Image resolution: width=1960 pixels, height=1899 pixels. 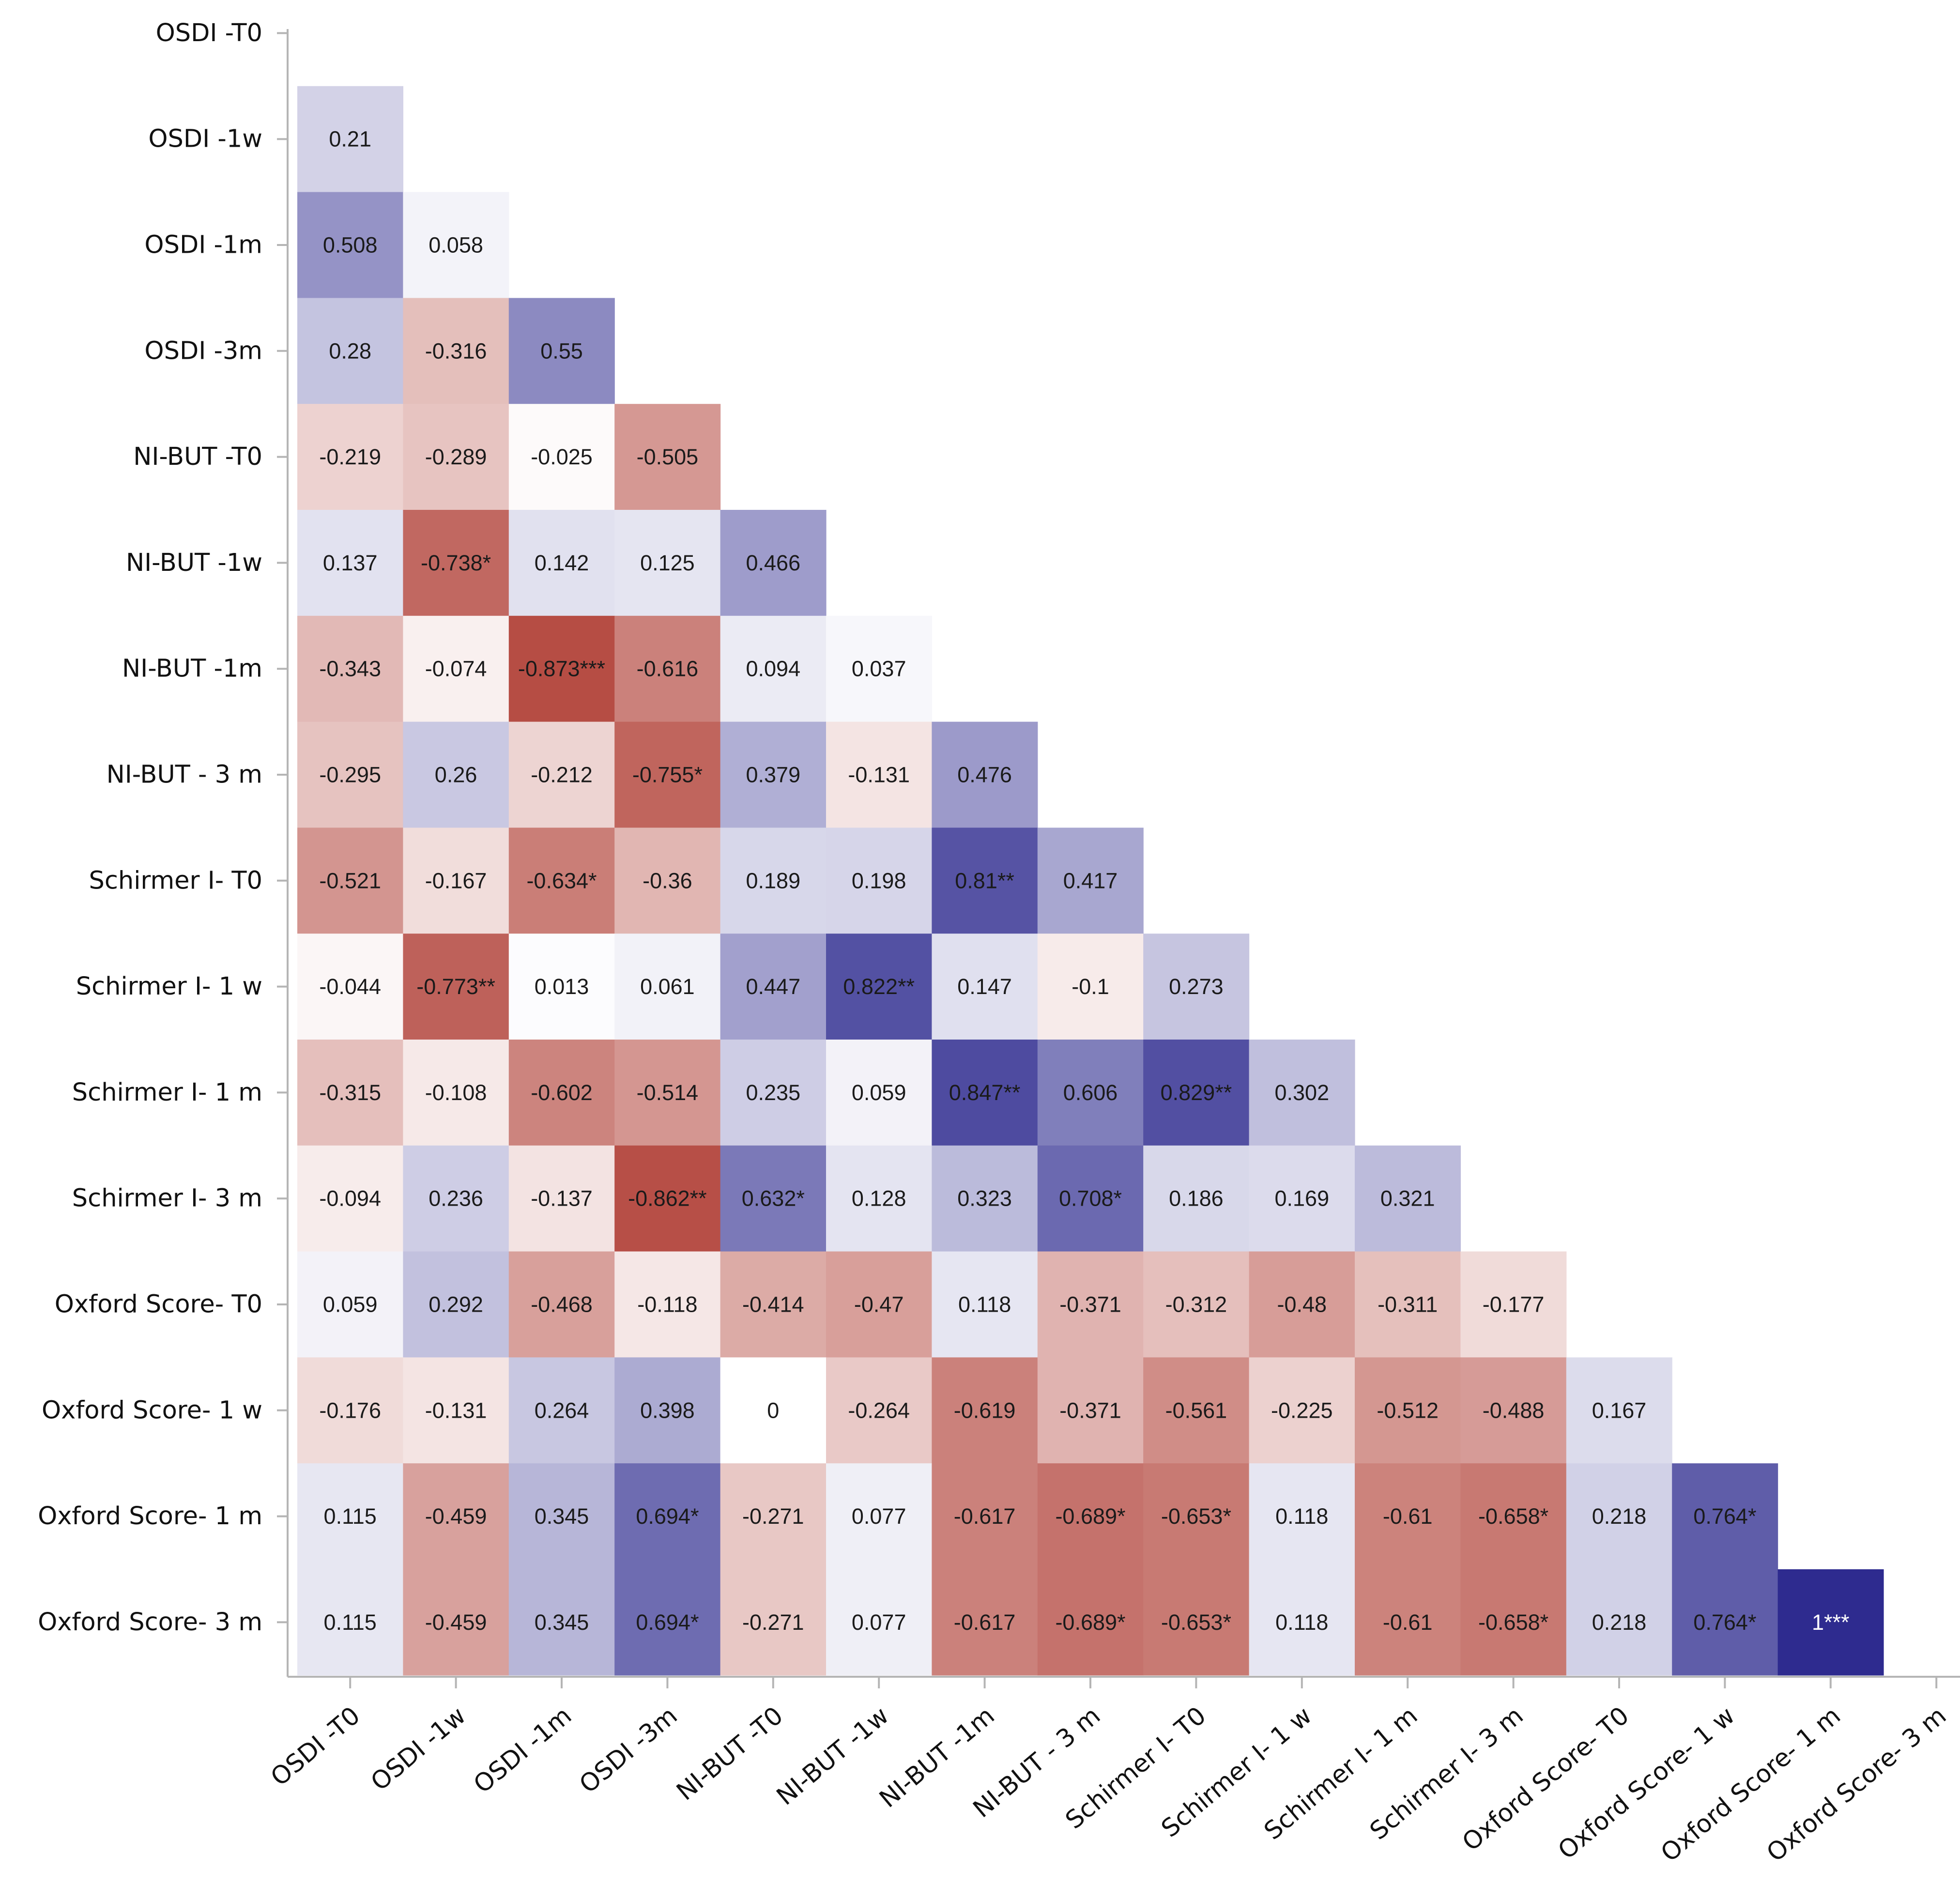 What do you see at coordinates (203, 245) in the screenshot?
I see `row-tick-label: OSDI -1m` at bounding box center [203, 245].